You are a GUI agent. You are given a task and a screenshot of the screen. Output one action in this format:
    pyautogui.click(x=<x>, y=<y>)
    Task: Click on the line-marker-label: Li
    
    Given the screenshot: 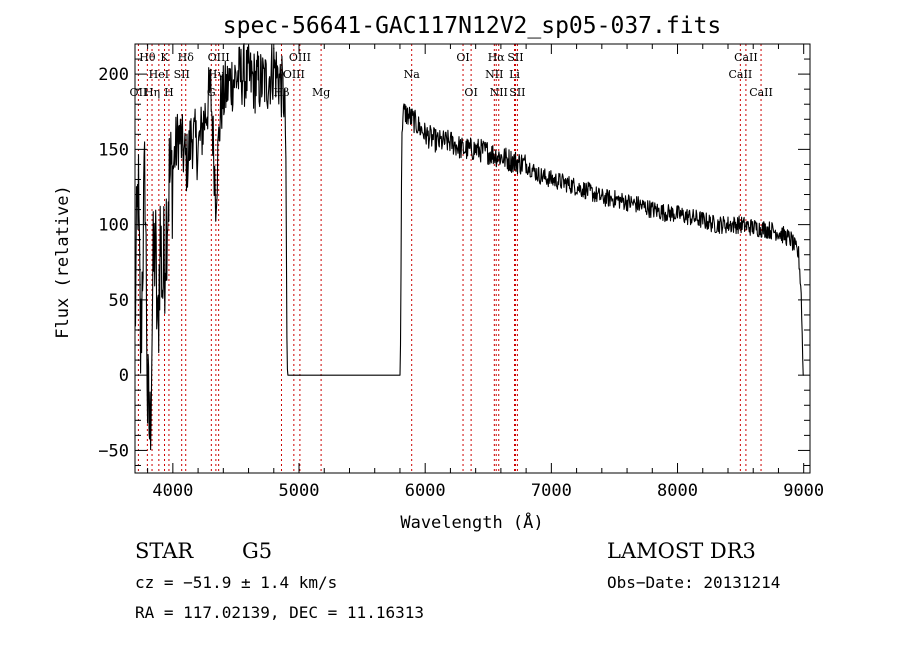 What is the action you would take?
    pyautogui.click(x=514, y=74)
    